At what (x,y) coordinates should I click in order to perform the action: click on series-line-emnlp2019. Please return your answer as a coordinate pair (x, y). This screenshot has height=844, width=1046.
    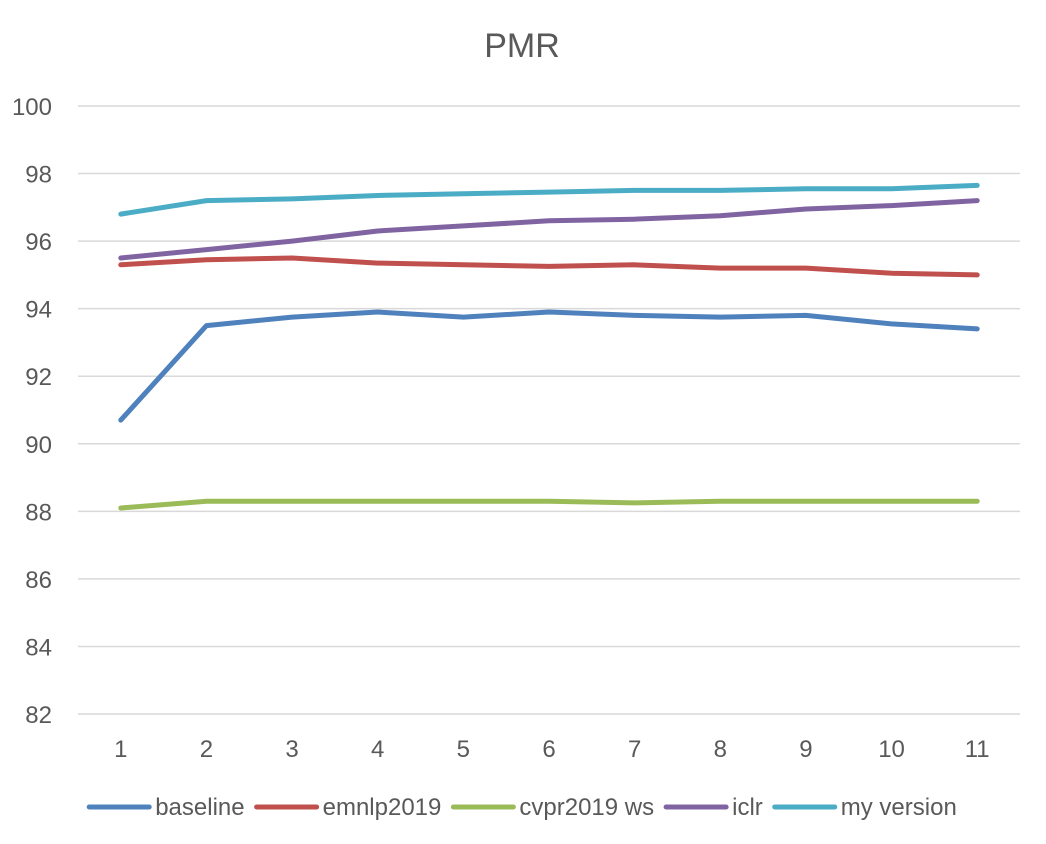
    Looking at the image, I should click on (549, 266).